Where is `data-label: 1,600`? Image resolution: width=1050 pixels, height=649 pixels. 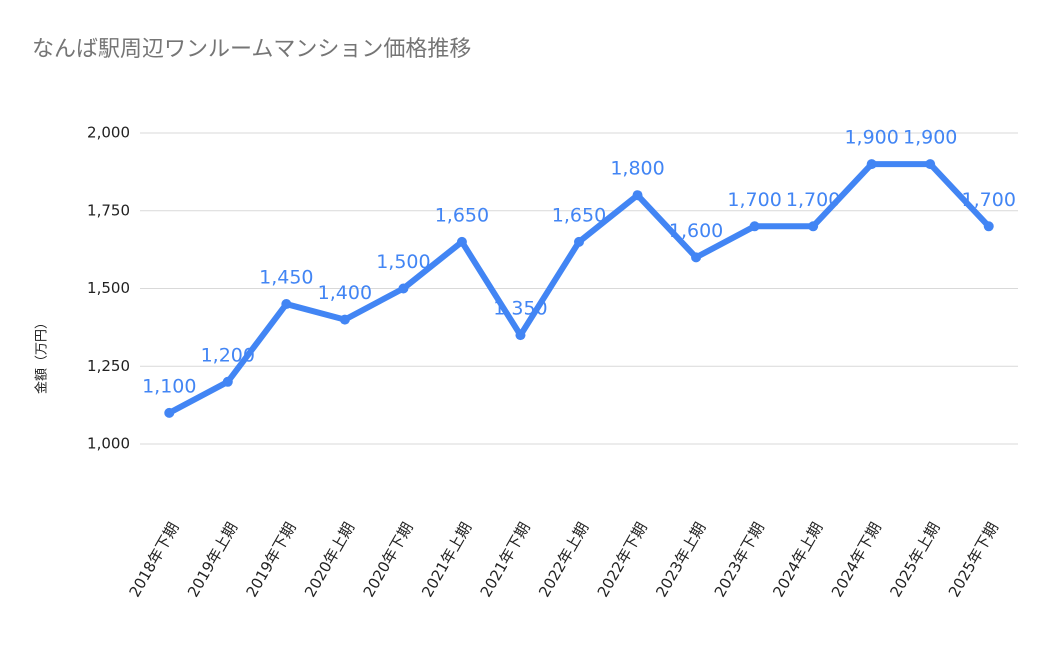
data-label: 1,600 is located at coordinates (696, 231).